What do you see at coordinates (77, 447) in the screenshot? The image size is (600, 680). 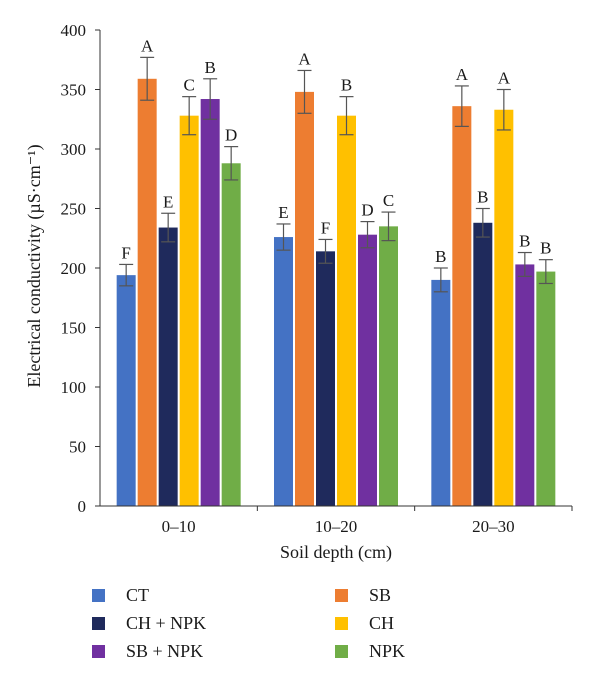 I see `y-tick-label: 50` at bounding box center [77, 447].